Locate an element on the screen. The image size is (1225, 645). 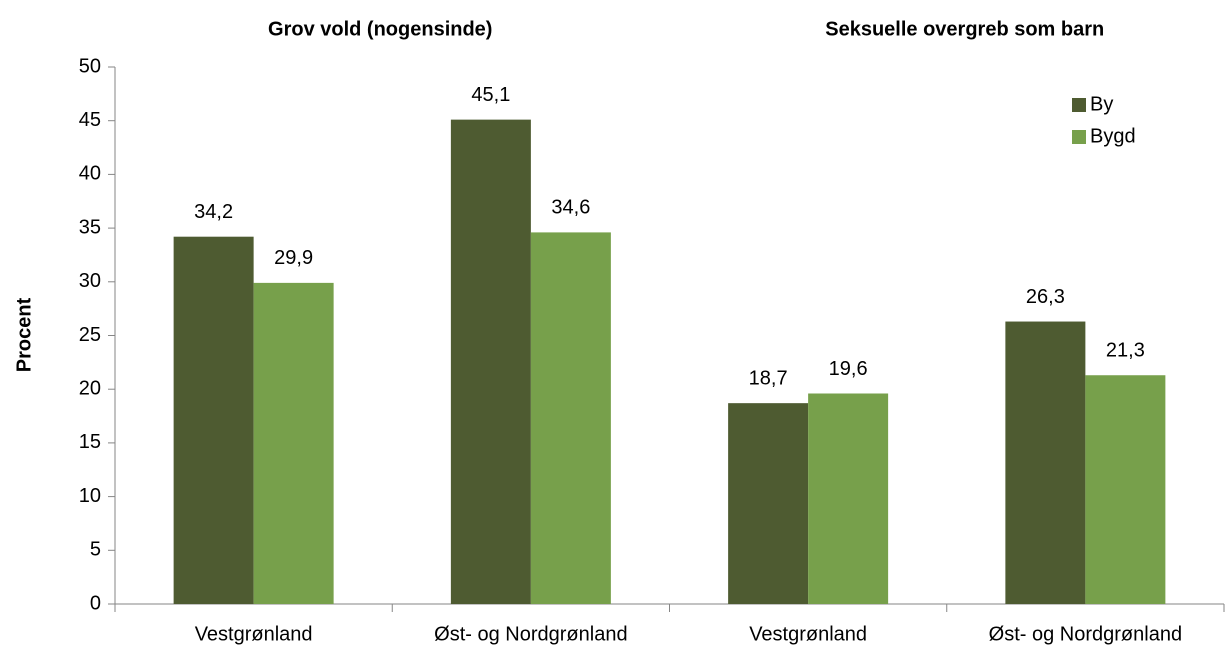
y-tick-label: 20 is located at coordinates (90, 388).